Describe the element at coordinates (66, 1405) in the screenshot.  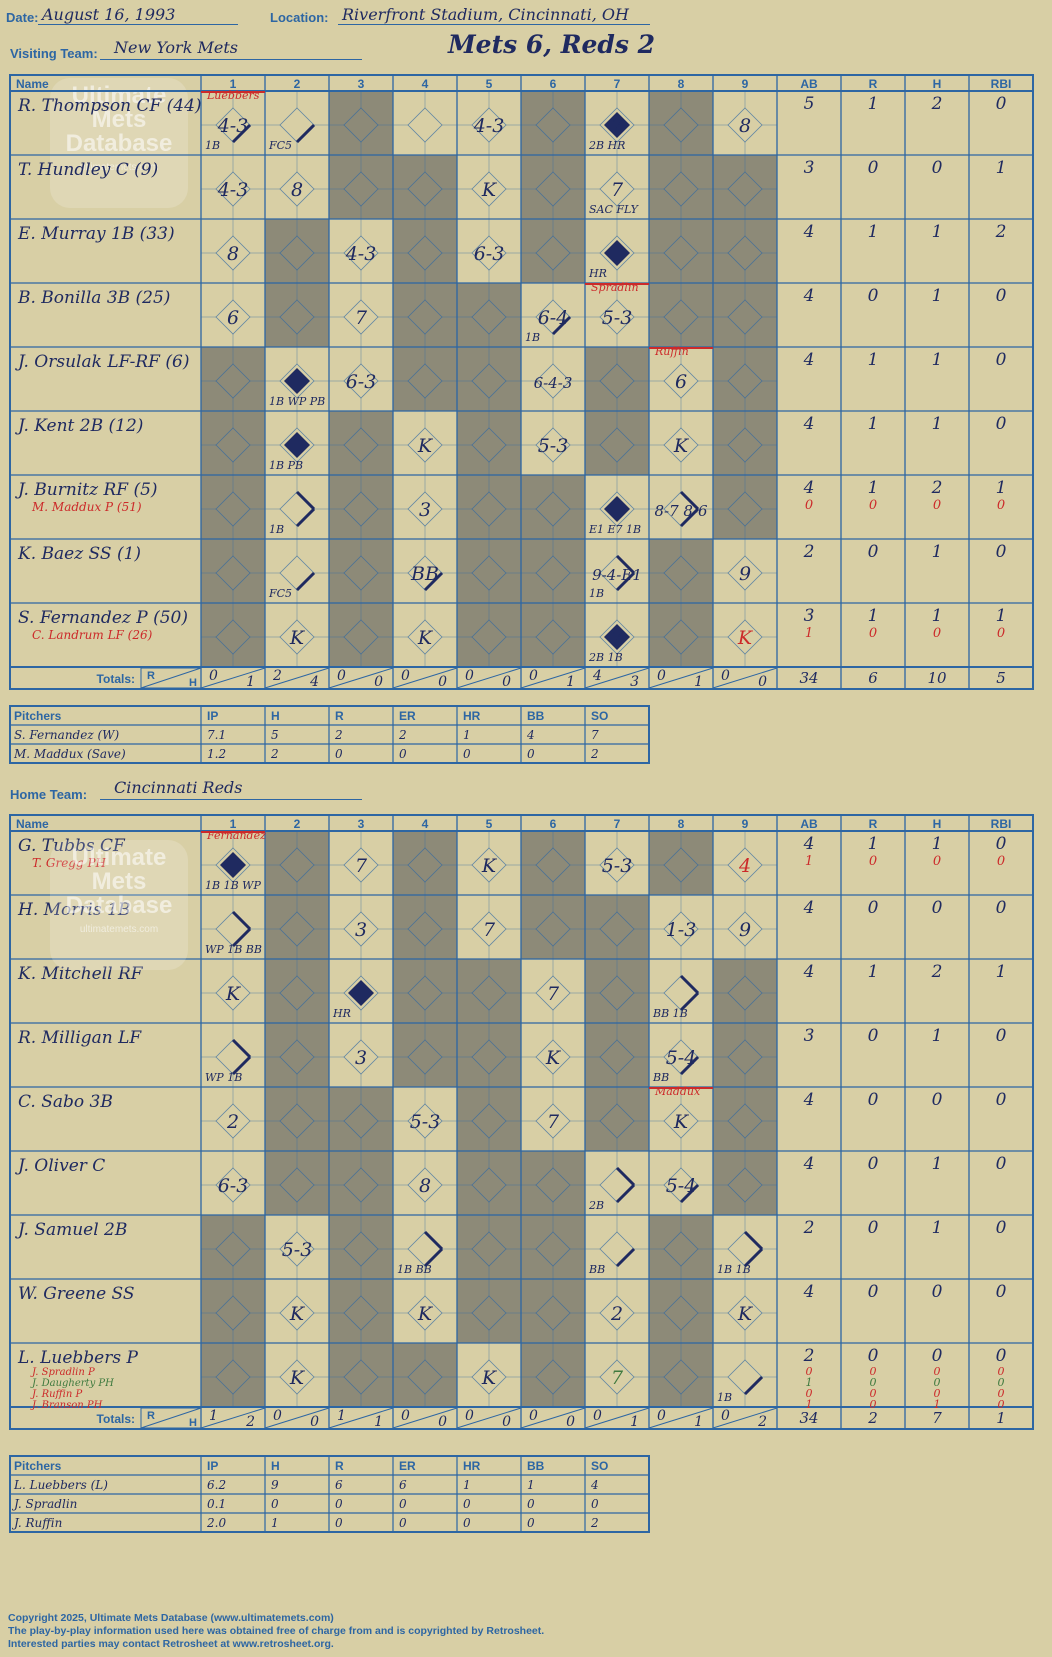
I see `substitute-name: J. Branson PH` at that location.